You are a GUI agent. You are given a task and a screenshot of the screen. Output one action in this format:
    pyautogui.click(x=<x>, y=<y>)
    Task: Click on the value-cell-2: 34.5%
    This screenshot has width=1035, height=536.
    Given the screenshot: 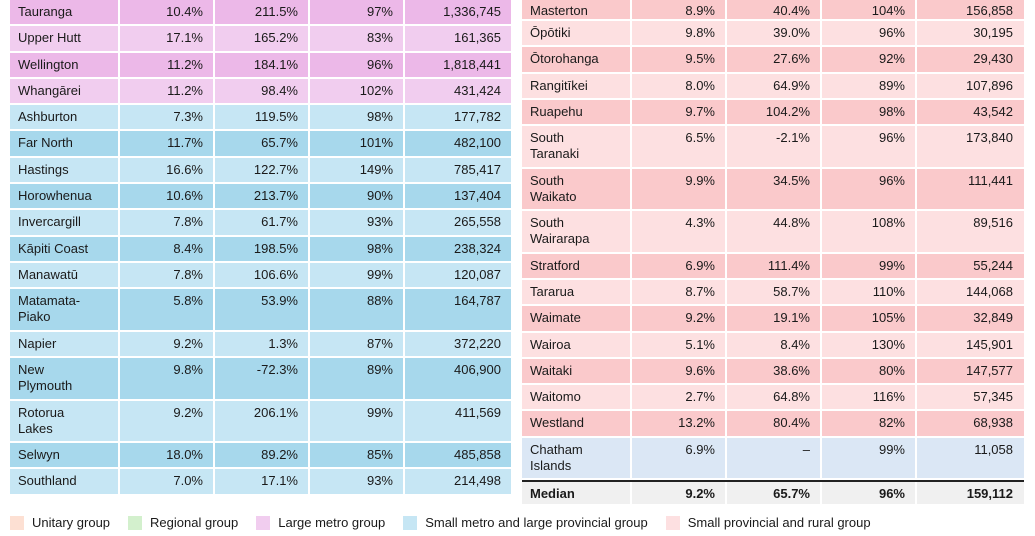 What is the action you would take?
    pyautogui.click(x=774, y=189)
    